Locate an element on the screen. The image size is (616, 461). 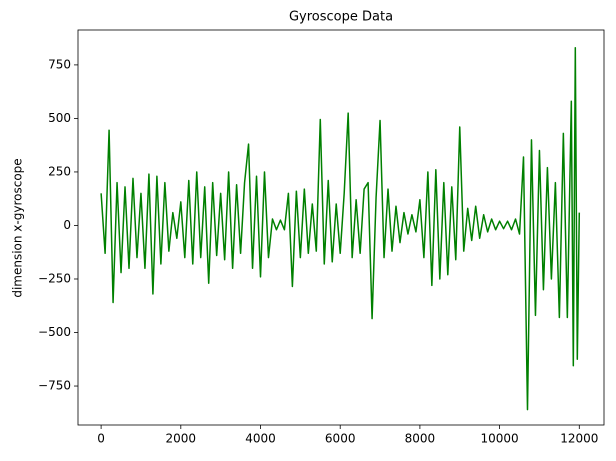
x-tick-label: 8000 is located at coordinates (420, 439).